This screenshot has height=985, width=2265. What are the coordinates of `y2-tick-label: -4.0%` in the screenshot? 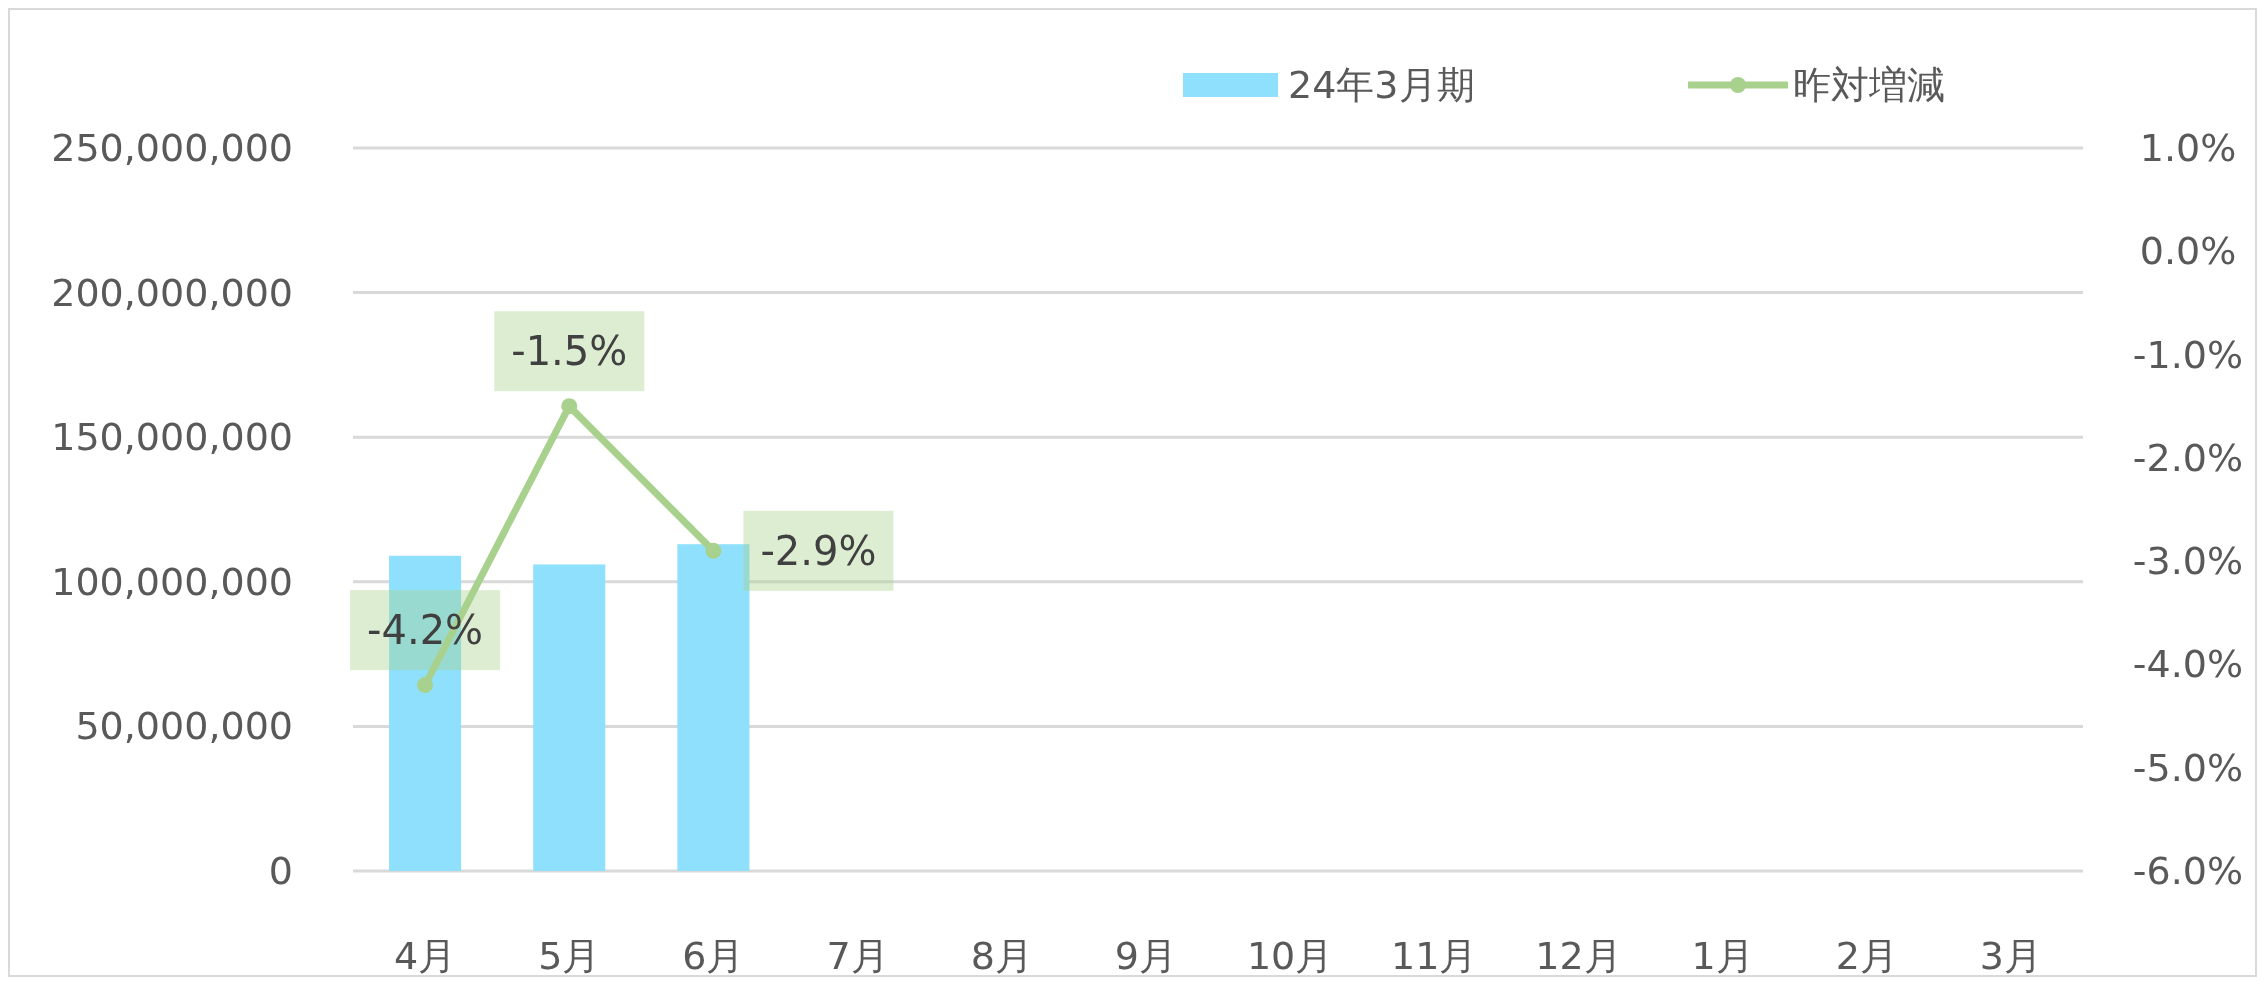 It's located at (2188, 664).